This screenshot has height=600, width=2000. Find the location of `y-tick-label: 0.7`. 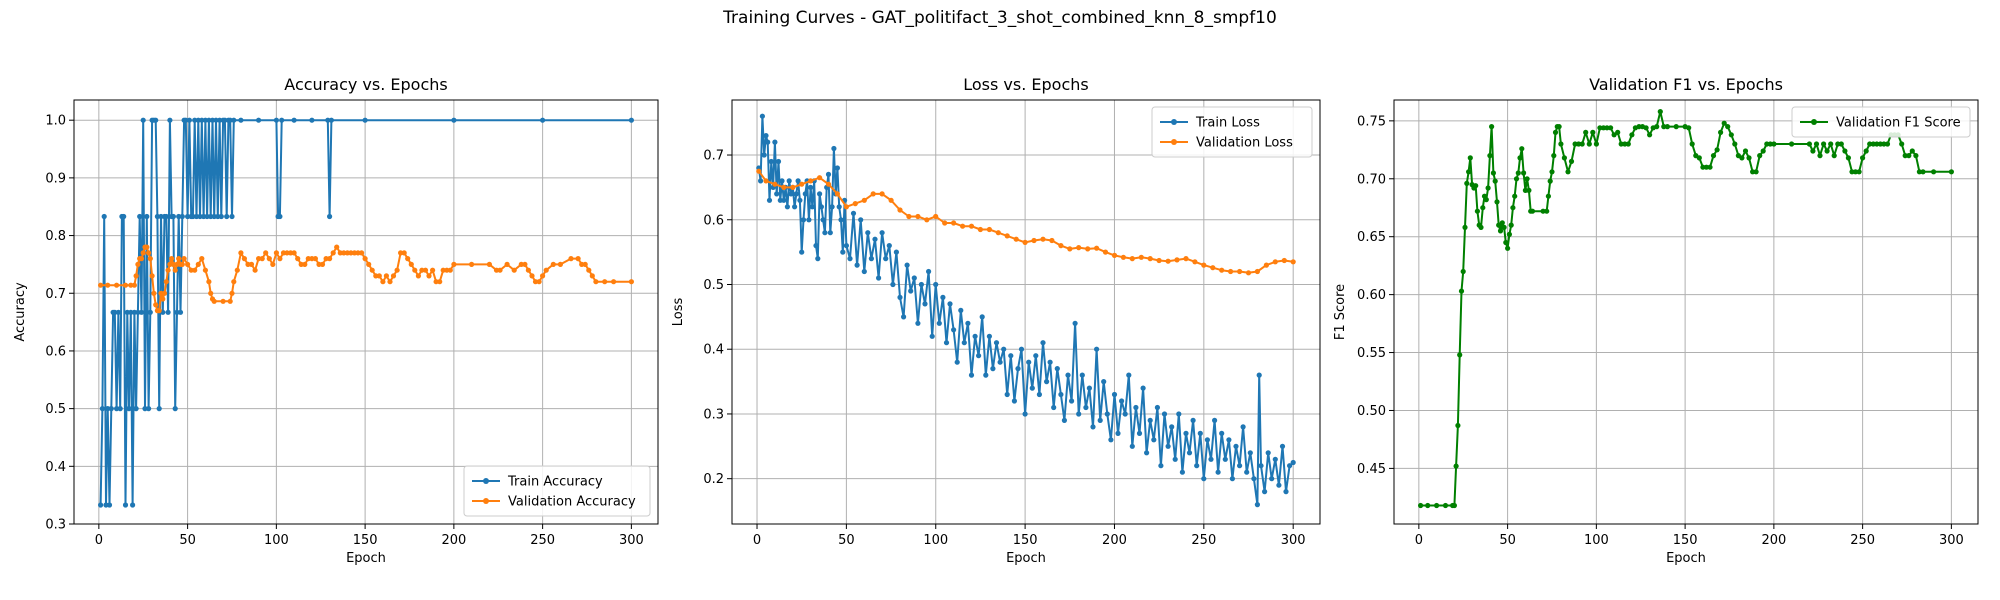

y-tick-label: 0.7 is located at coordinates (55, 294).